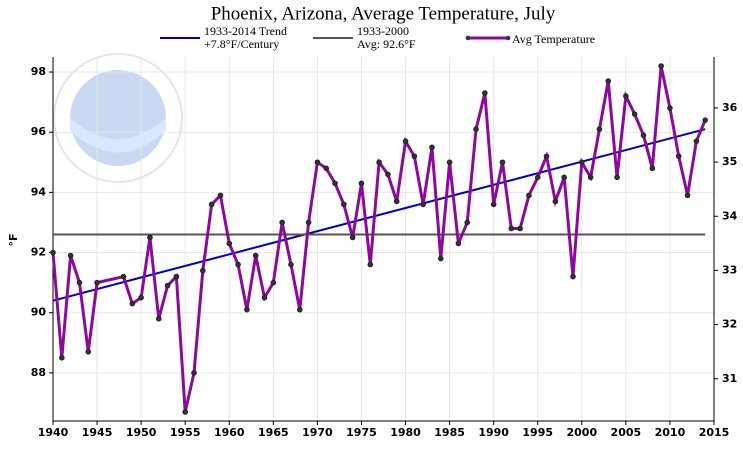 The height and width of the screenshot is (451, 743). What do you see at coordinates (405, 432) in the screenshot?
I see `x-tick-label: 1980` at bounding box center [405, 432].